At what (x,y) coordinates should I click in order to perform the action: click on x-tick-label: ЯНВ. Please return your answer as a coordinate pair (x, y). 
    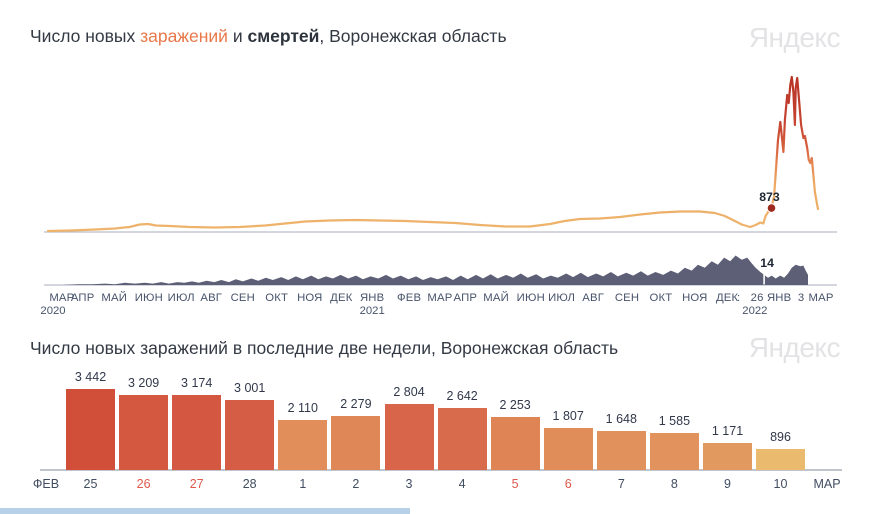
    Looking at the image, I should click on (372, 298).